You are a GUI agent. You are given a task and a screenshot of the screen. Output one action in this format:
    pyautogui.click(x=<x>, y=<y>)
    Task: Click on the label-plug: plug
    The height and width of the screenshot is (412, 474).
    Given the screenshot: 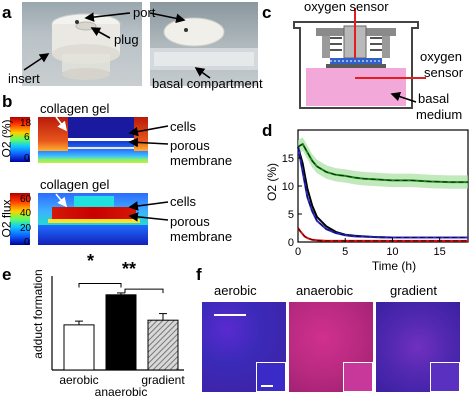 What is the action you would take?
    pyautogui.click(x=126, y=39)
    